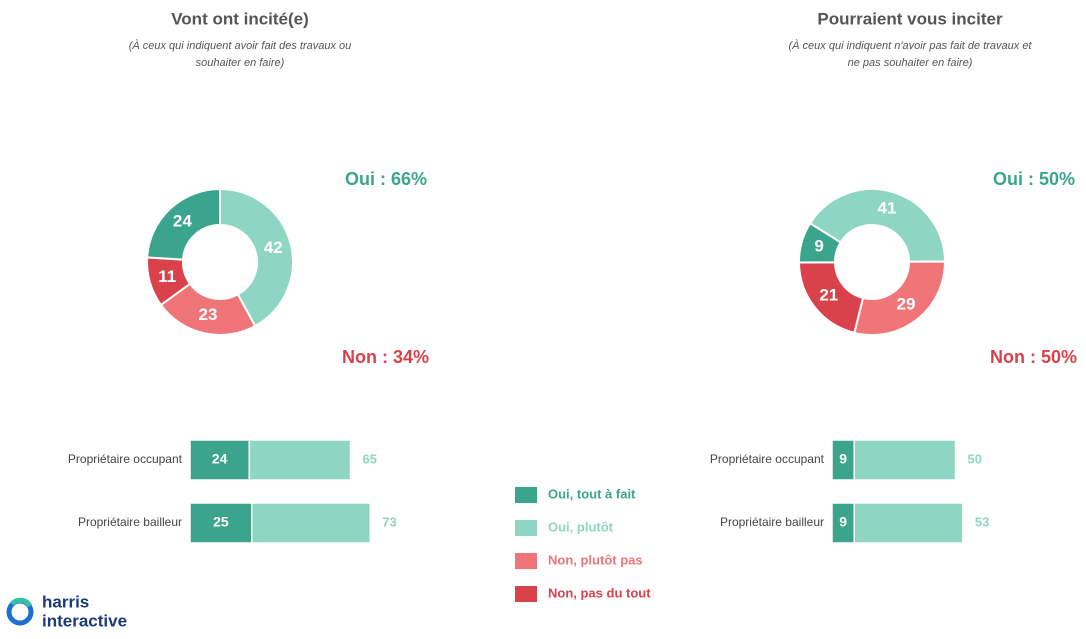  What do you see at coordinates (599, 592) in the screenshot?
I see `legend-label: Non, pas du tout` at bounding box center [599, 592].